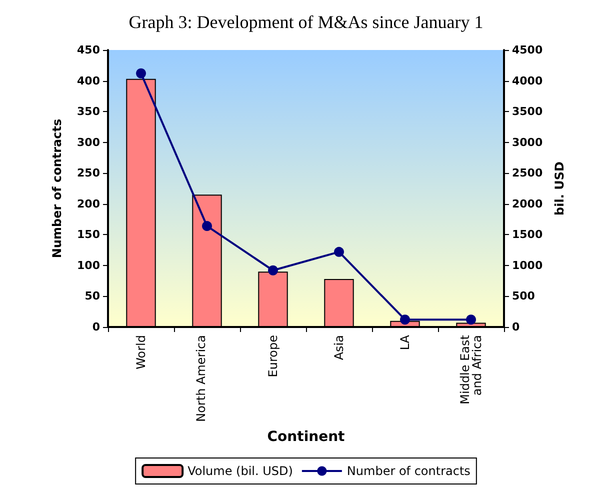 Image resolution: width=612 pixels, height=500 pixels. I want to click on x-tick-label: North America, so click(201, 378).